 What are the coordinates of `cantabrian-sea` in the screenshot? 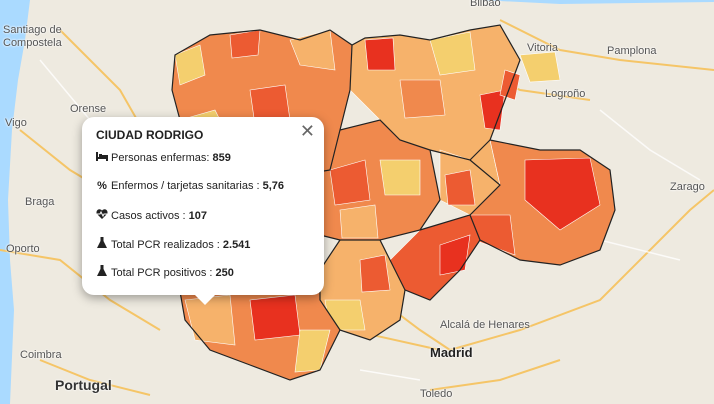 It's located at (357, 2).